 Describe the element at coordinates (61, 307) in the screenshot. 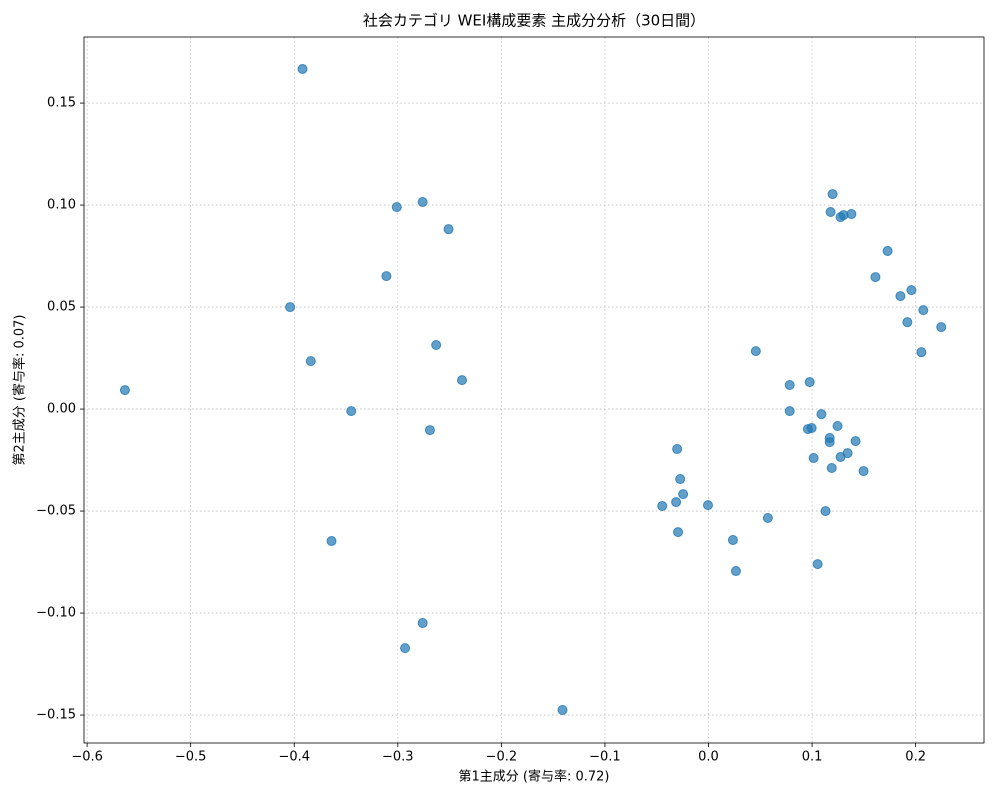

I see `y-tick-label: 0.05` at that location.